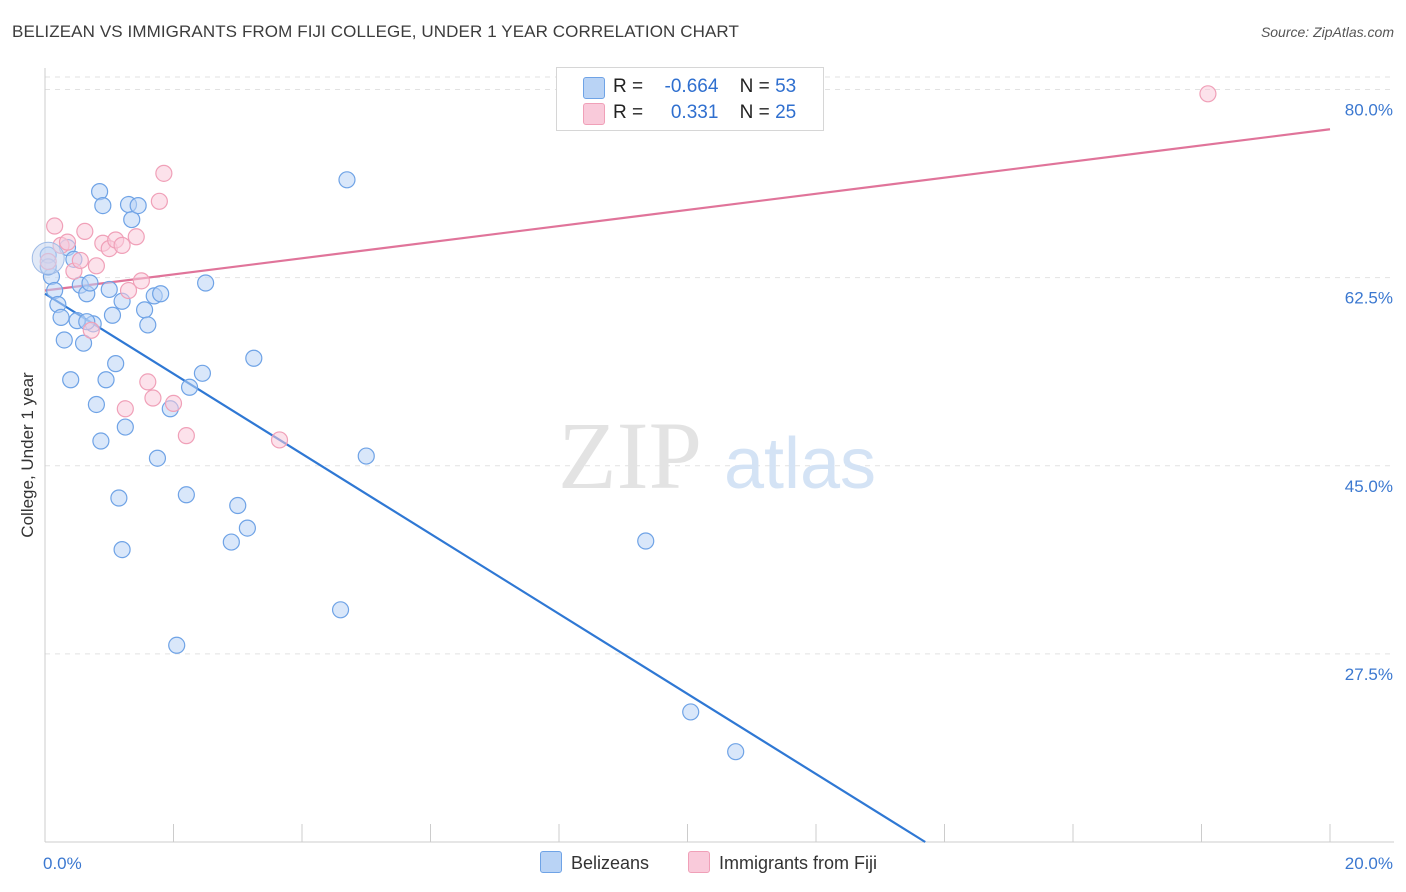 The width and height of the screenshot is (1406, 892). What do you see at coordinates (1327, 32) in the screenshot?
I see `source-label: Source: ZipAtlas.com` at bounding box center [1327, 32].